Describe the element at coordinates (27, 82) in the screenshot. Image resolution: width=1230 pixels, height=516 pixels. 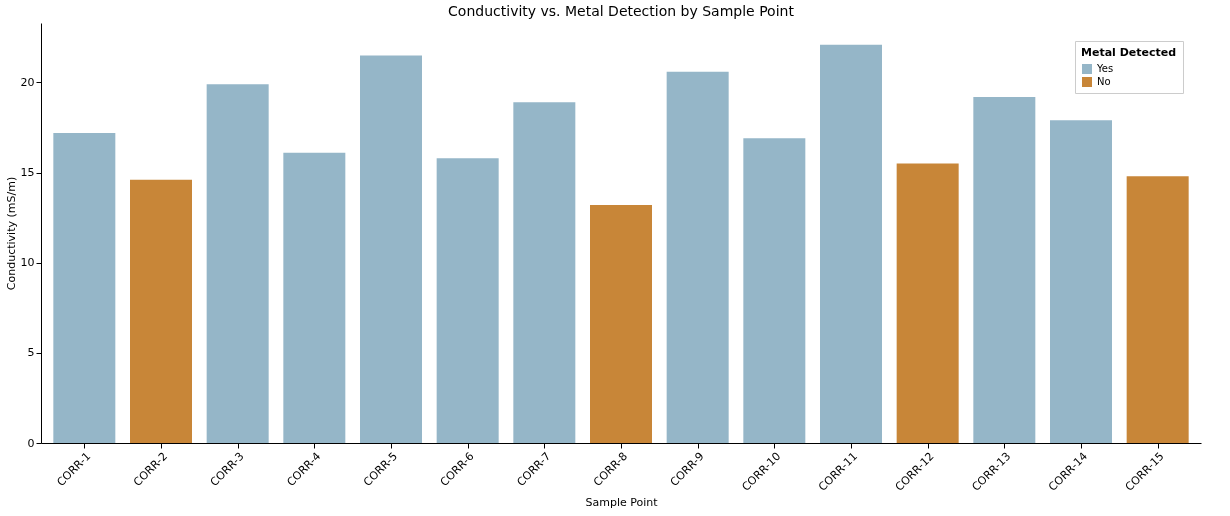
I see `y-tick-label: 20` at that location.